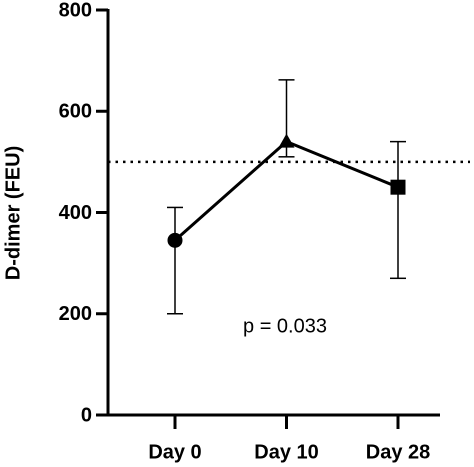 The width and height of the screenshot is (474, 467). What do you see at coordinates (75, 213) in the screenshot?
I see `y-tick-label: 400` at bounding box center [75, 213].